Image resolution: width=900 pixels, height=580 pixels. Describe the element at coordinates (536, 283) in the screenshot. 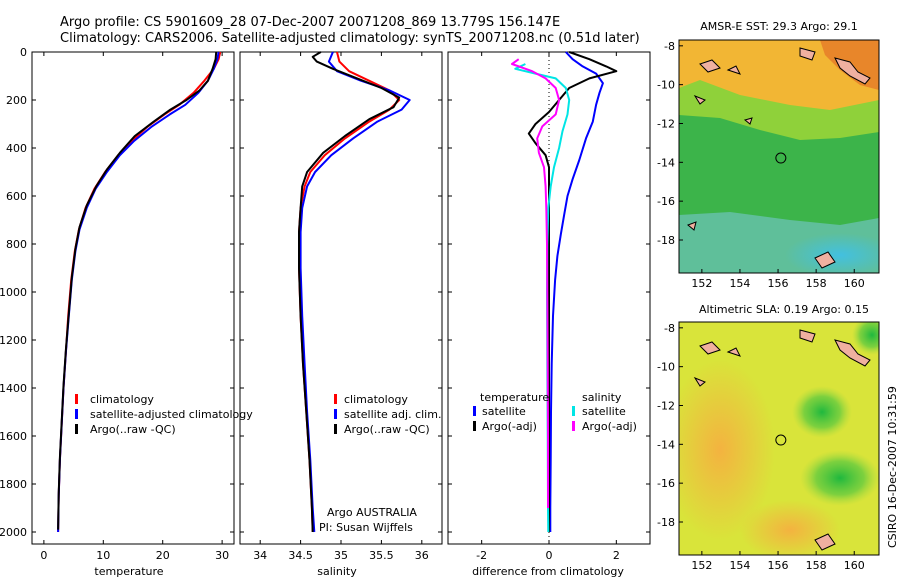

I see `series-line-salinity-argo-adj-` at that location.